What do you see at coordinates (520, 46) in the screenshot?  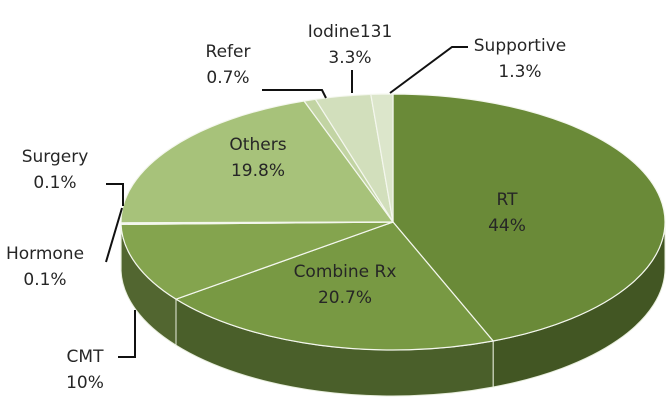 I see `slice-label: Supportive` at bounding box center [520, 46].